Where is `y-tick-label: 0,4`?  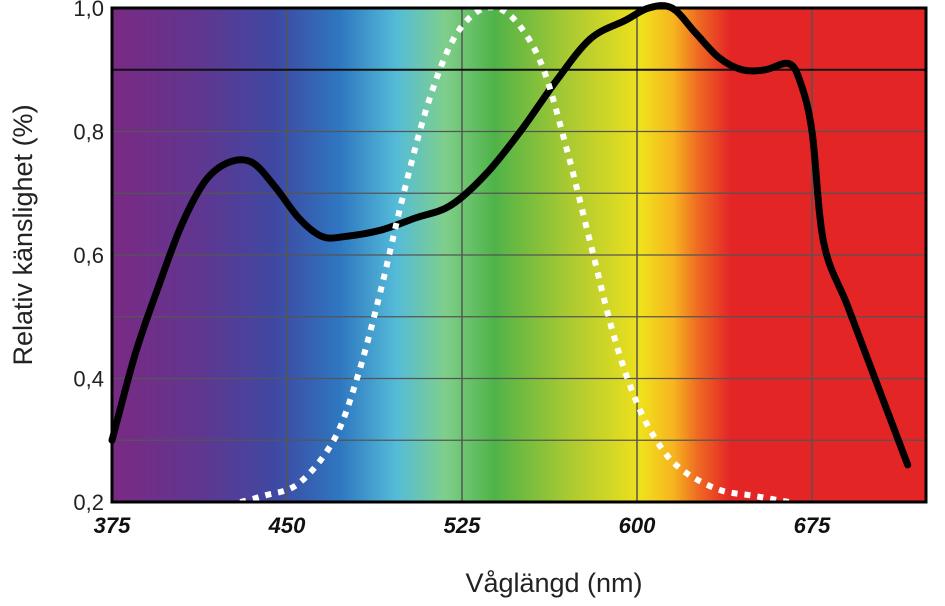
y-tick-label: 0,4 is located at coordinates (88, 379).